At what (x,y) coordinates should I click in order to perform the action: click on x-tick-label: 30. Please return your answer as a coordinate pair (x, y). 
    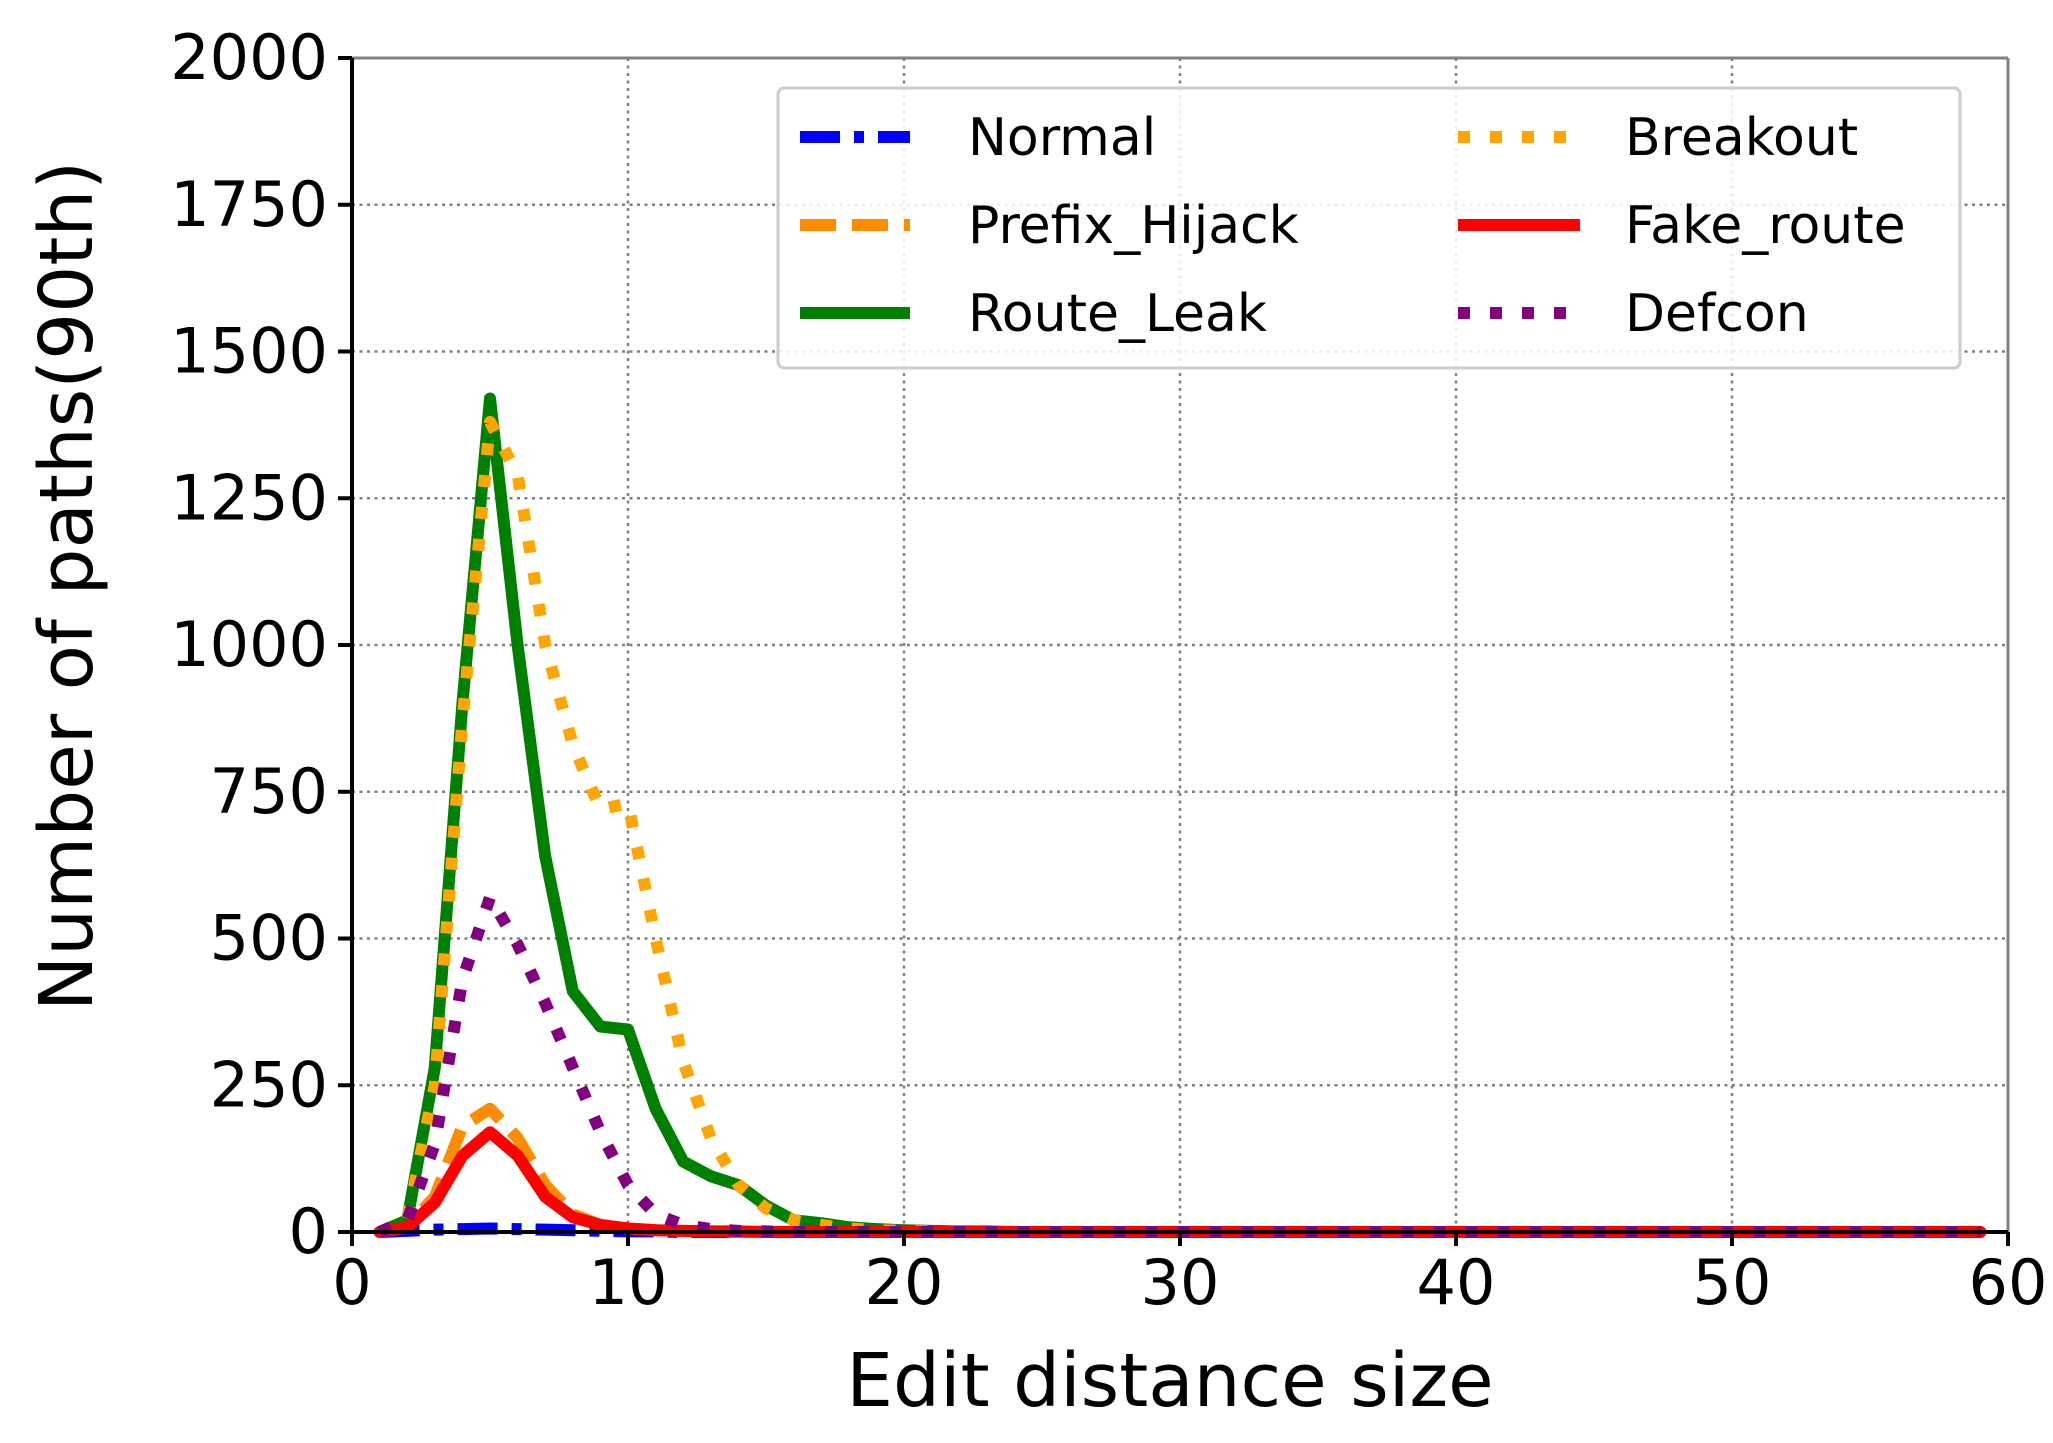
    Looking at the image, I should click on (1180, 1282).